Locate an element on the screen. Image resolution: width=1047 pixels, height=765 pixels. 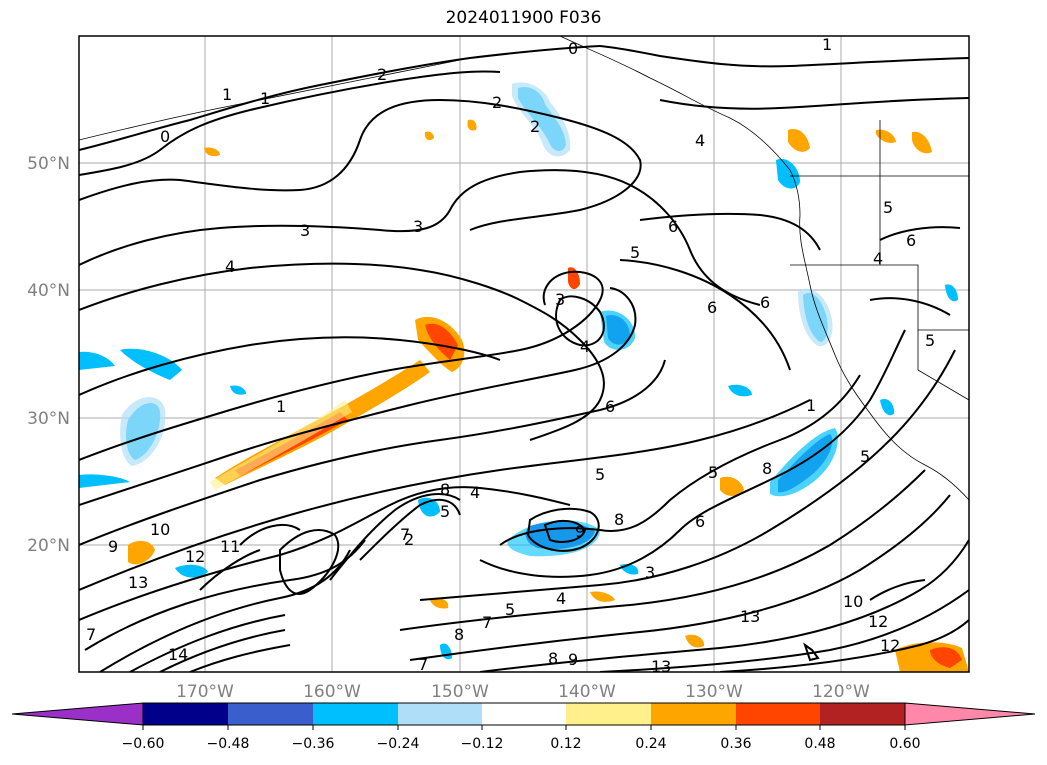
shade-blue-small8 is located at coordinates (887, 407).